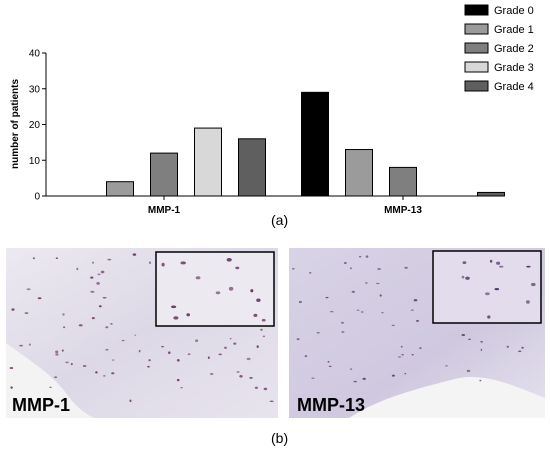 The image size is (550, 456). Describe the element at coordinates (35, 89) in the screenshot. I see `y-tick-label: 30` at that location.